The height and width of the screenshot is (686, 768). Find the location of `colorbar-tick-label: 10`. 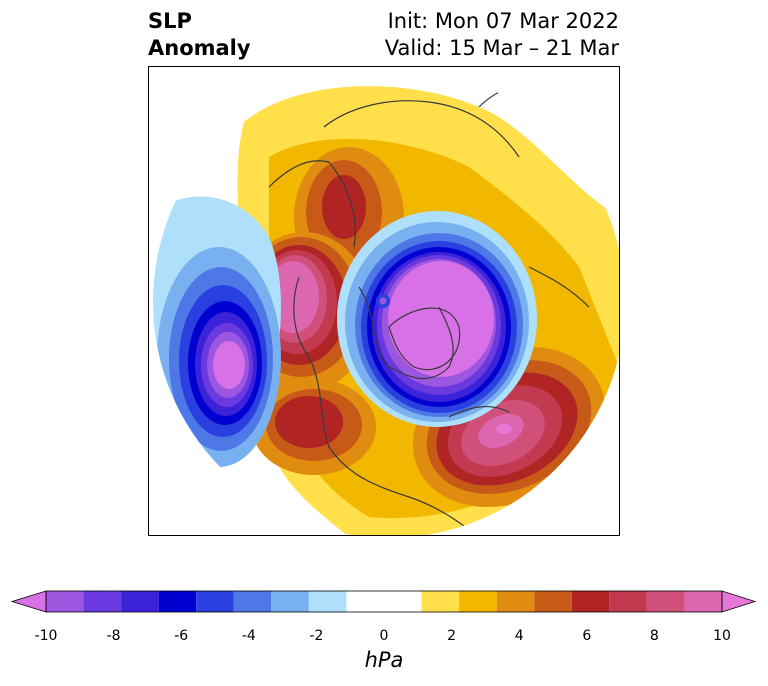

colorbar-tick-label: 10 is located at coordinates (722, 636).